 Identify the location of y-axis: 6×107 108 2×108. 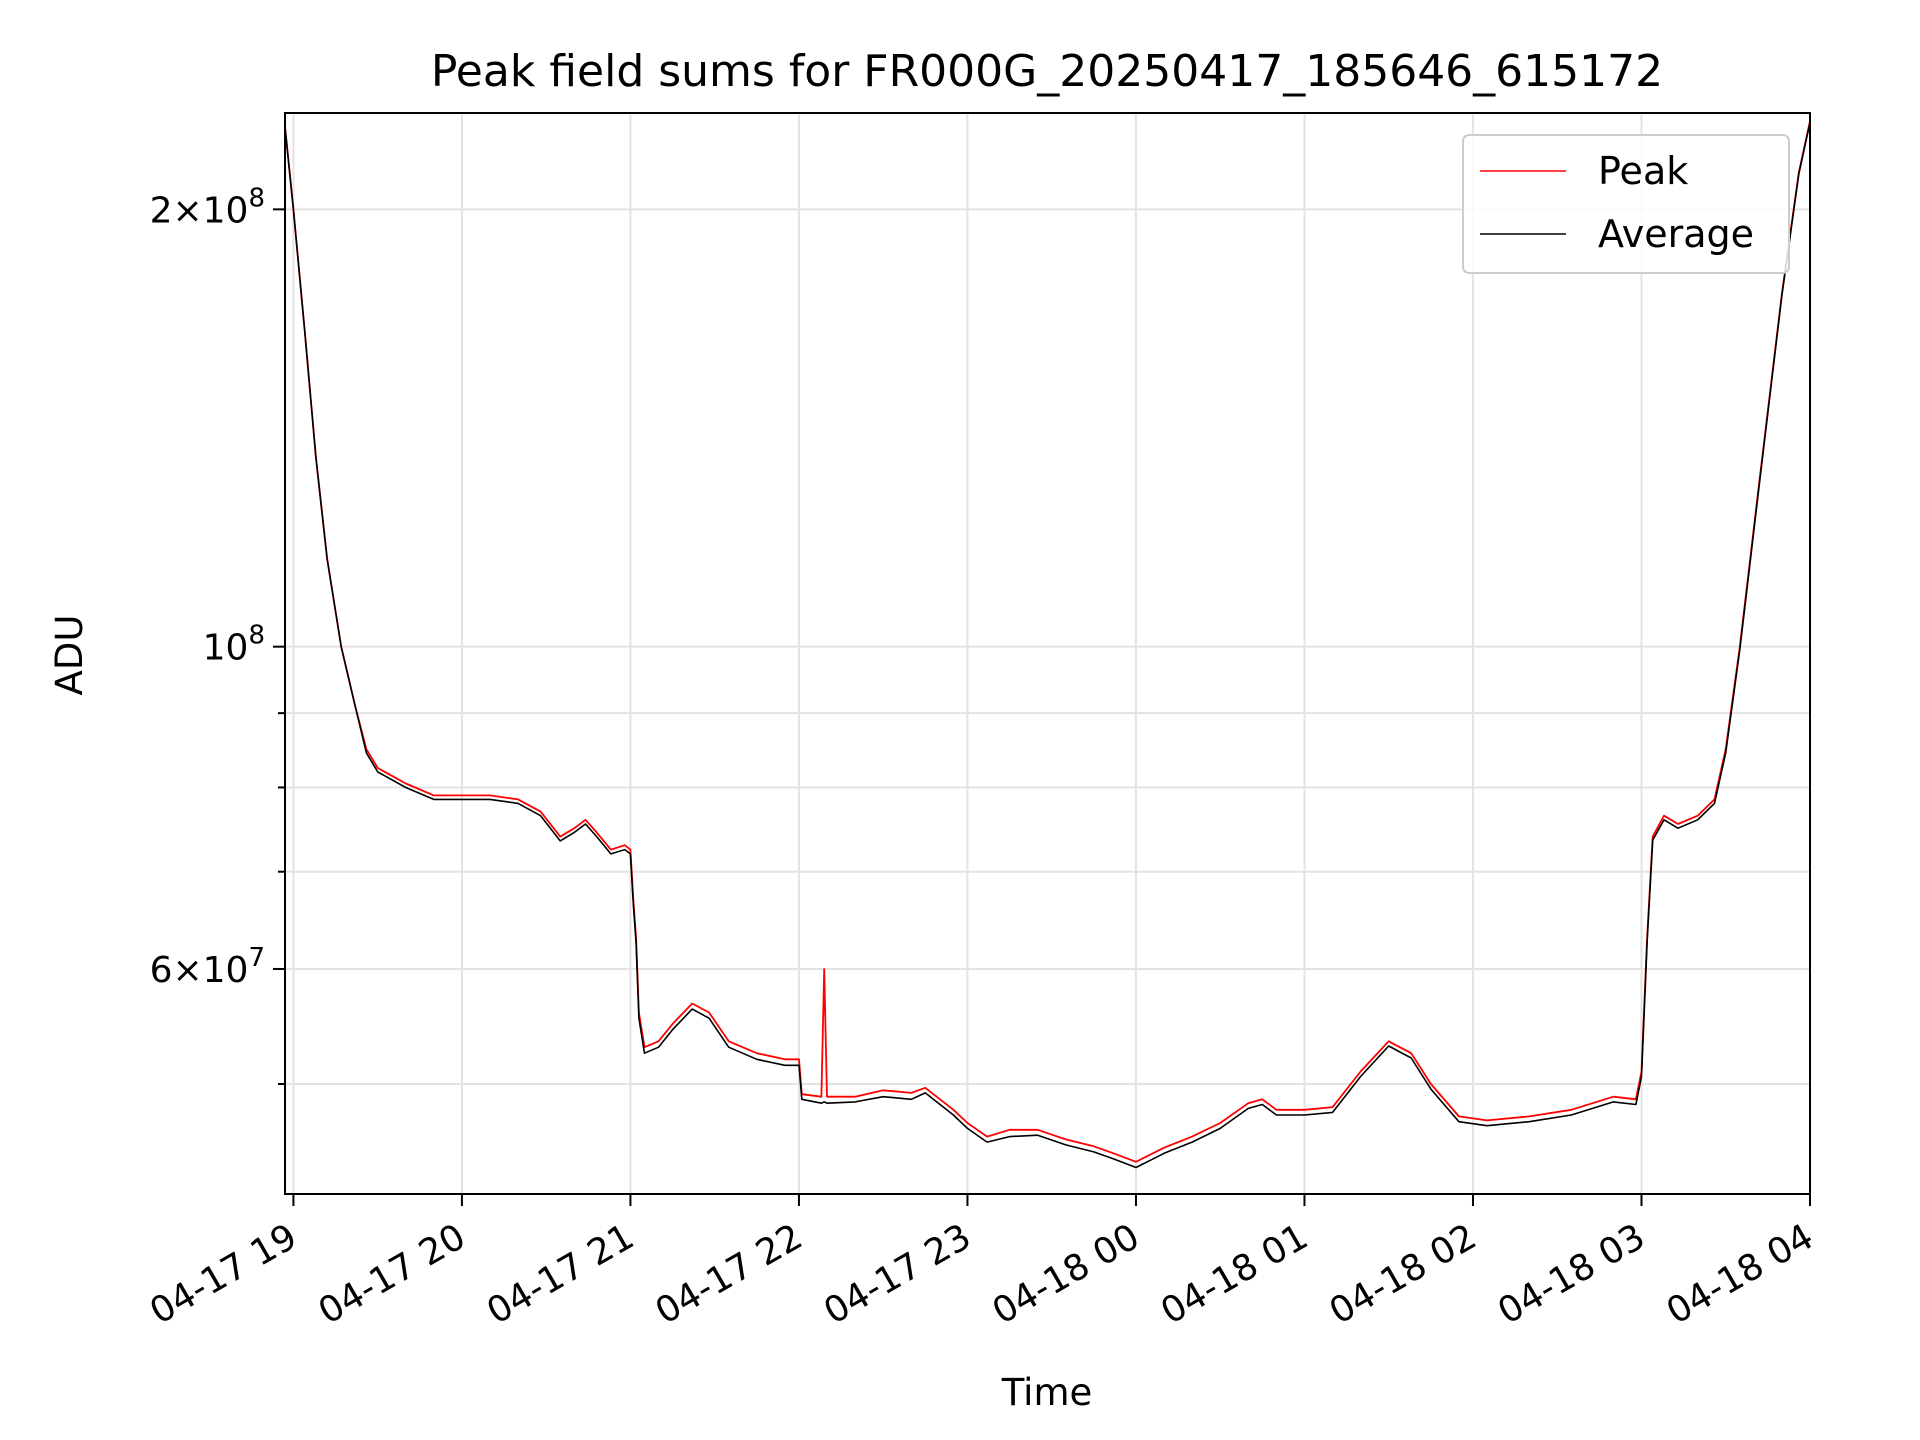
(217, 634).